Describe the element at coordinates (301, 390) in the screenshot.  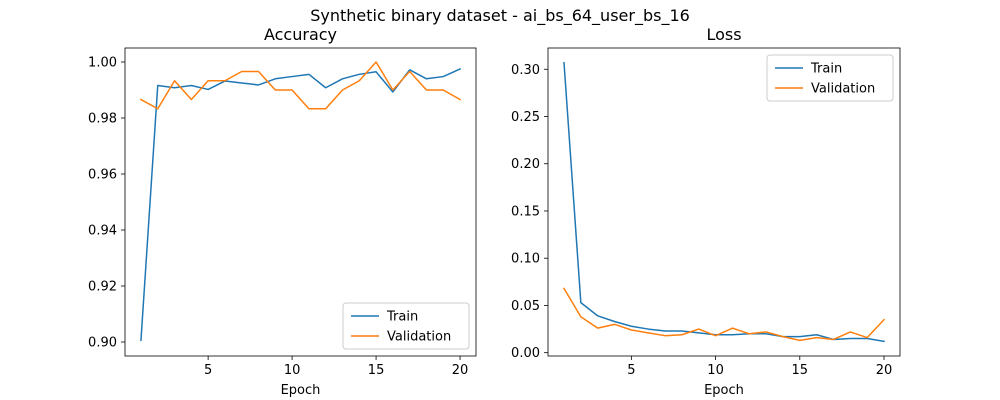
I see `accuracy-x-axis-label: Epoch` at that location.